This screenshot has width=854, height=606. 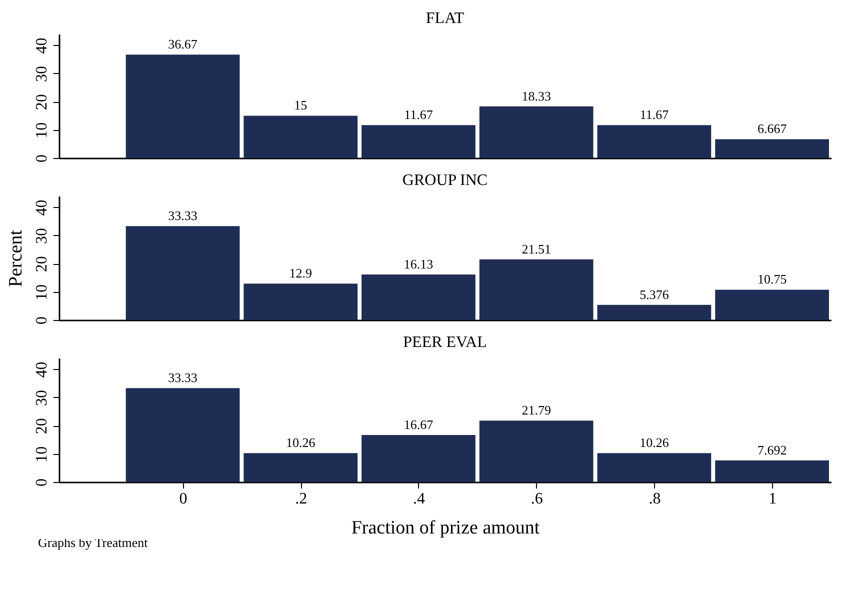 I want to click on data-label: 18.33, so click(x=536, y=96).